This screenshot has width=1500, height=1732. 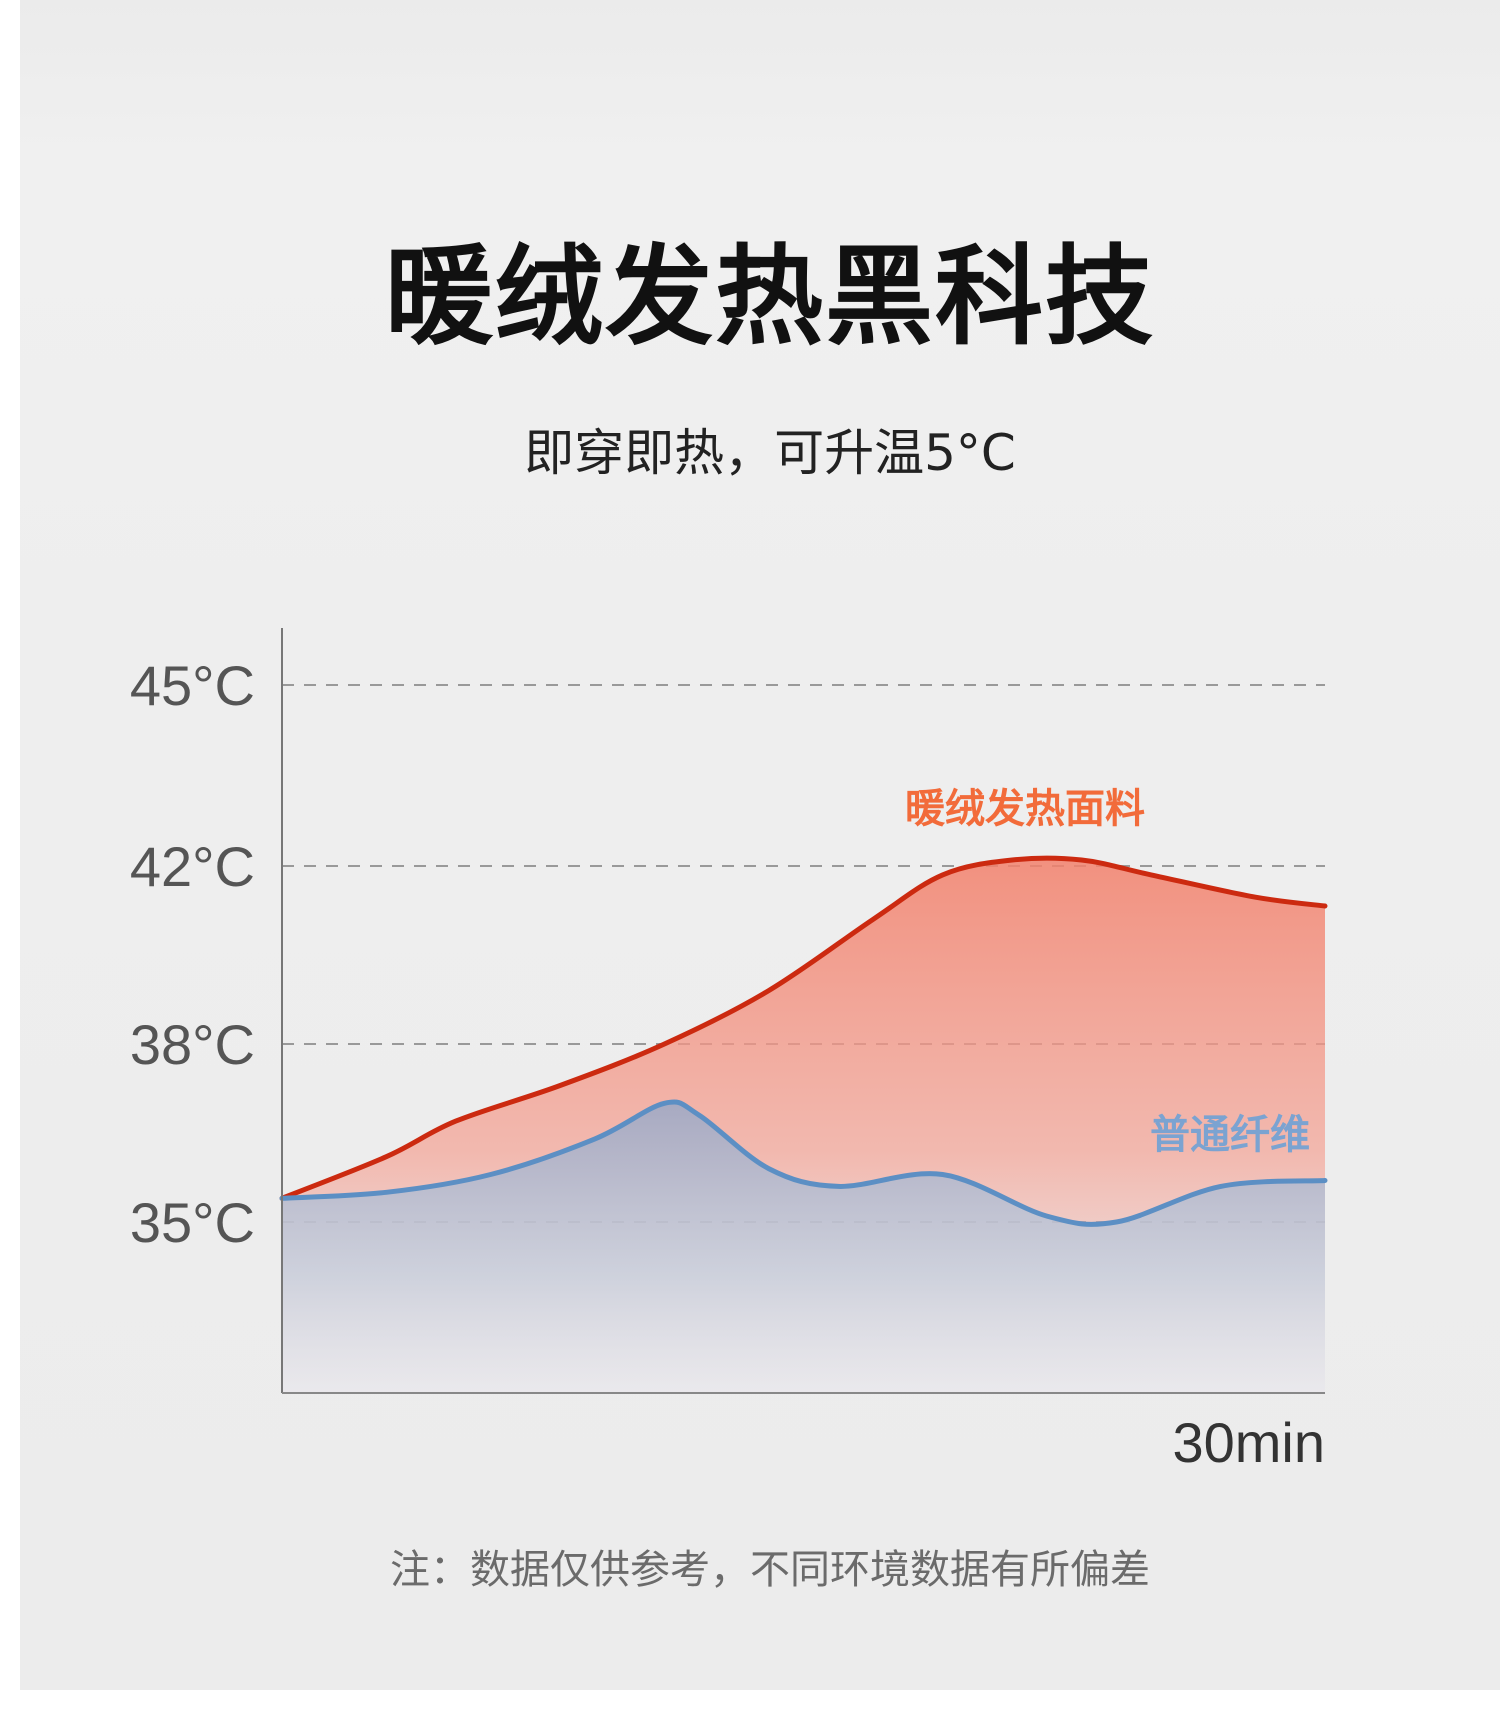 I want to click on series-line-warm-fabric, so click(x=803, y=1028).